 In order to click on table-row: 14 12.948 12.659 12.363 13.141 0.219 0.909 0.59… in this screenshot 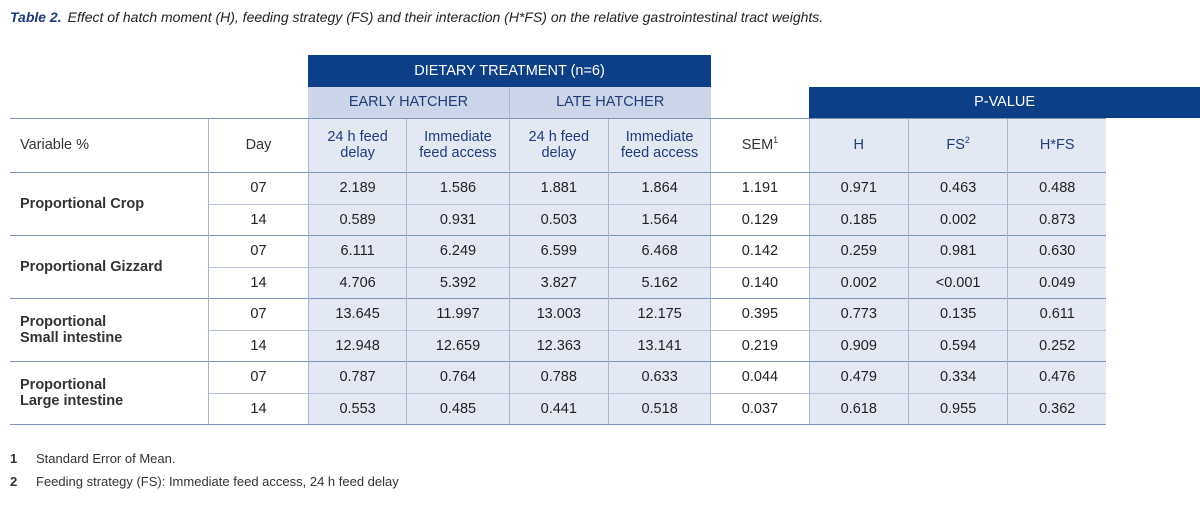, I will do `click(605, 345)`.